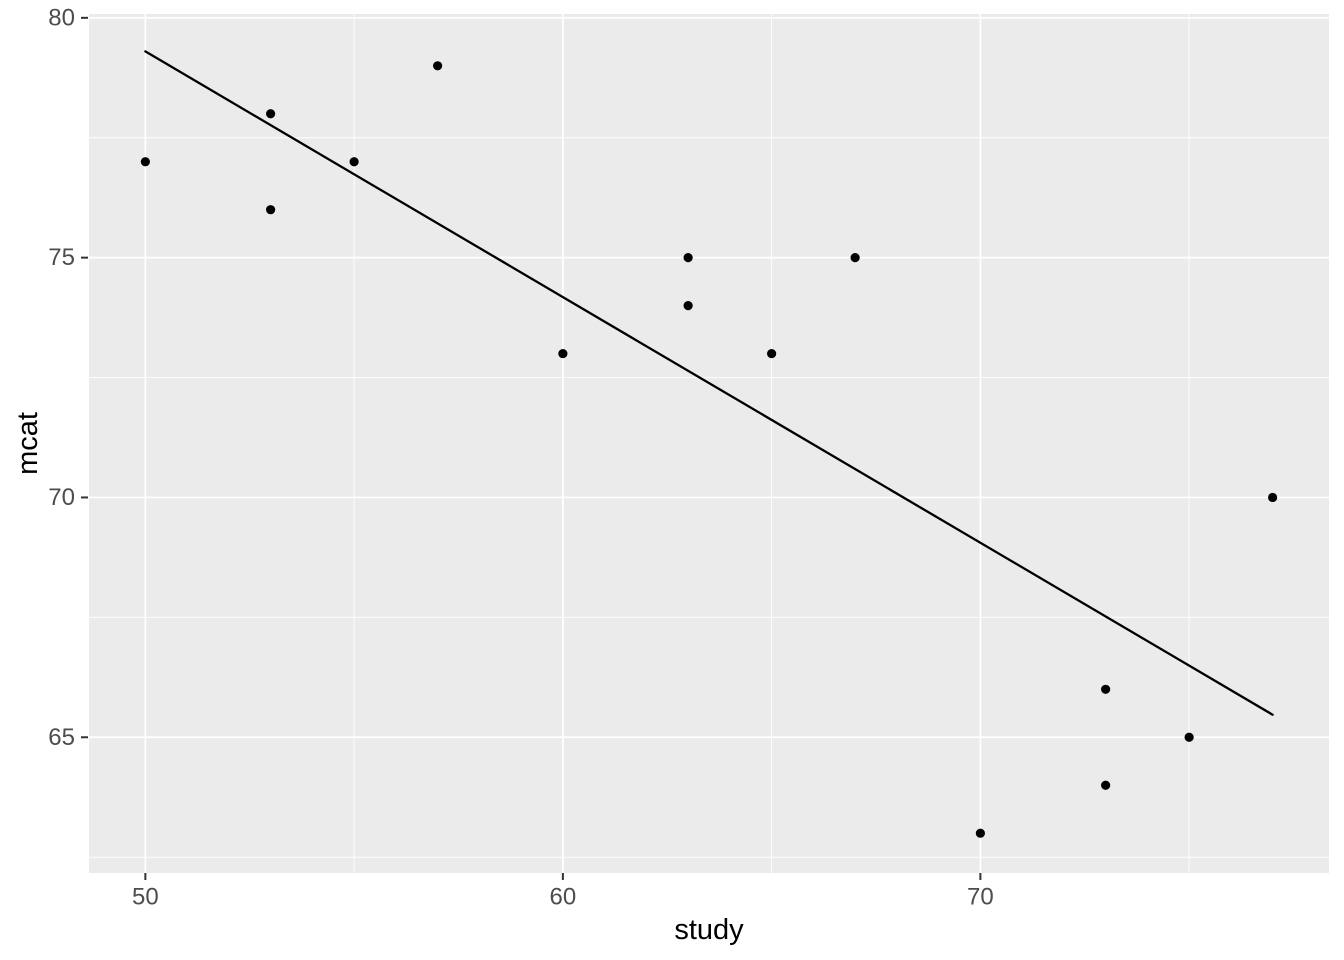 The image size is (1344, 960). What do you see at coordinates (709, 930) in the screenshot?
I see `x-axis-title: study` at bounding box center [709, 930].